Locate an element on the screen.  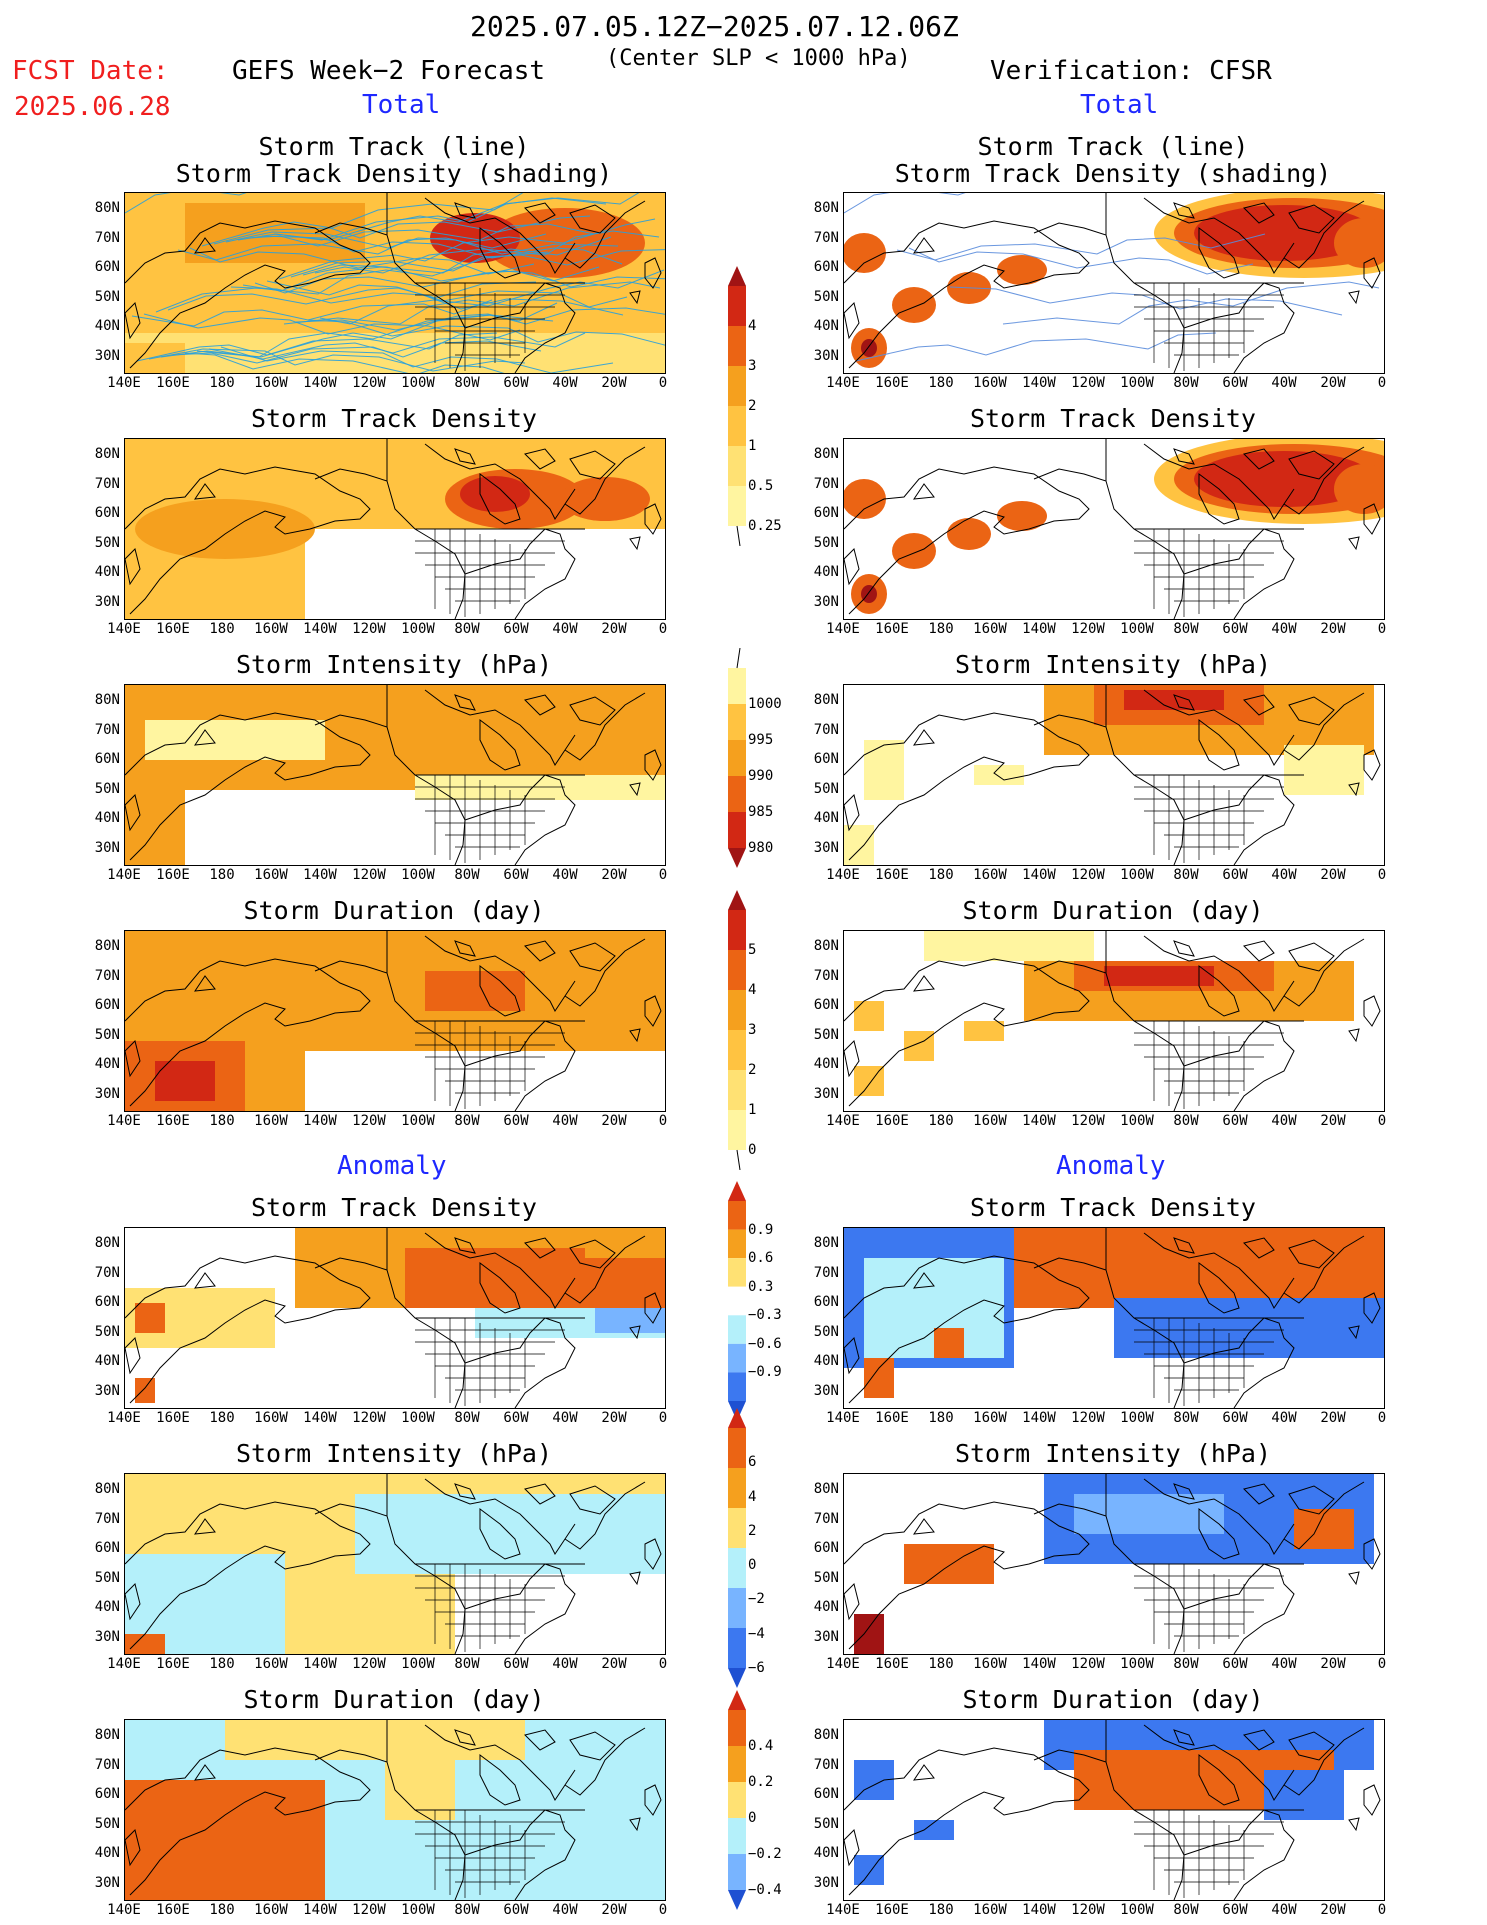
map-anom-density-forecast is located at coordinates (395, 1318).